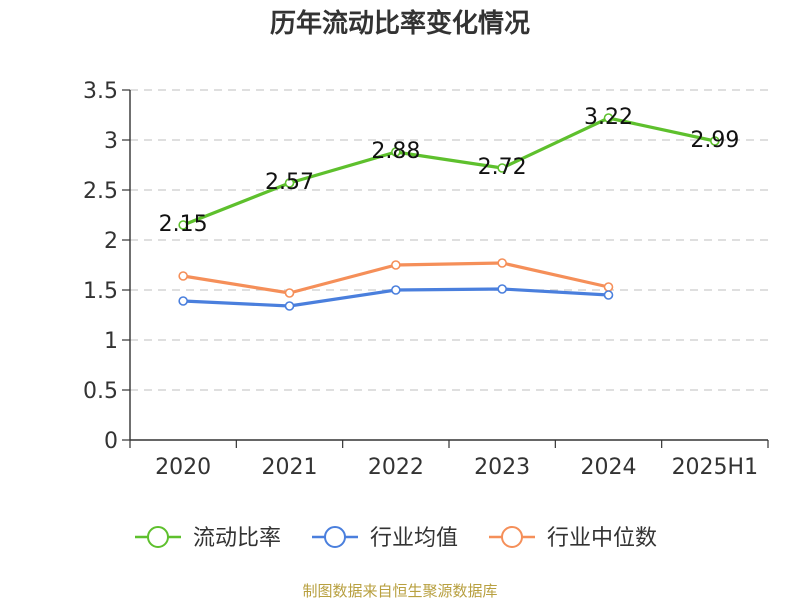 The image size is (800, 600). I want to click on data-label: 2.88, so click(395, 151).